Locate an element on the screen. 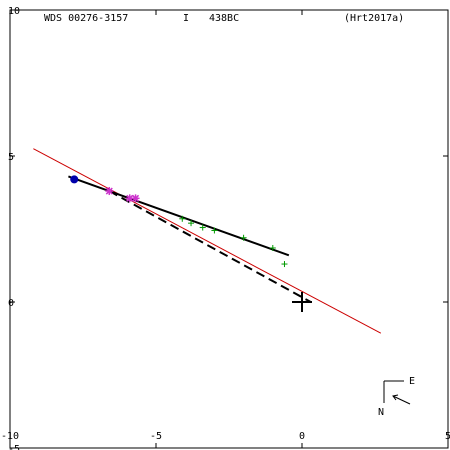  motion-arrow-head-icon is located at coordinates (395, 397).